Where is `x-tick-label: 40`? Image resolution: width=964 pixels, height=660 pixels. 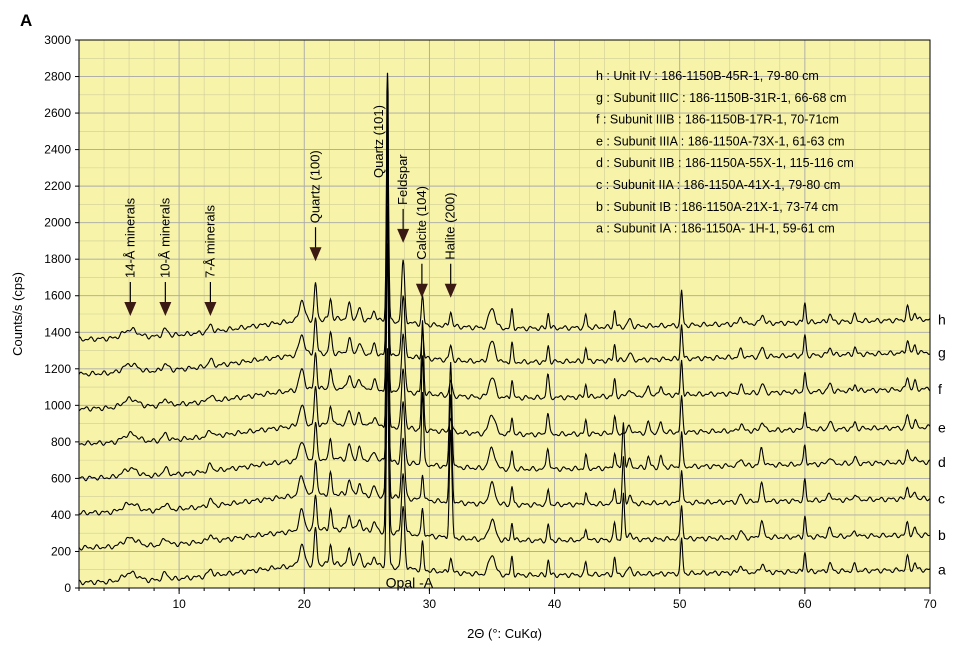
x-tick-label: 40 is located at coordinates (555, 604).